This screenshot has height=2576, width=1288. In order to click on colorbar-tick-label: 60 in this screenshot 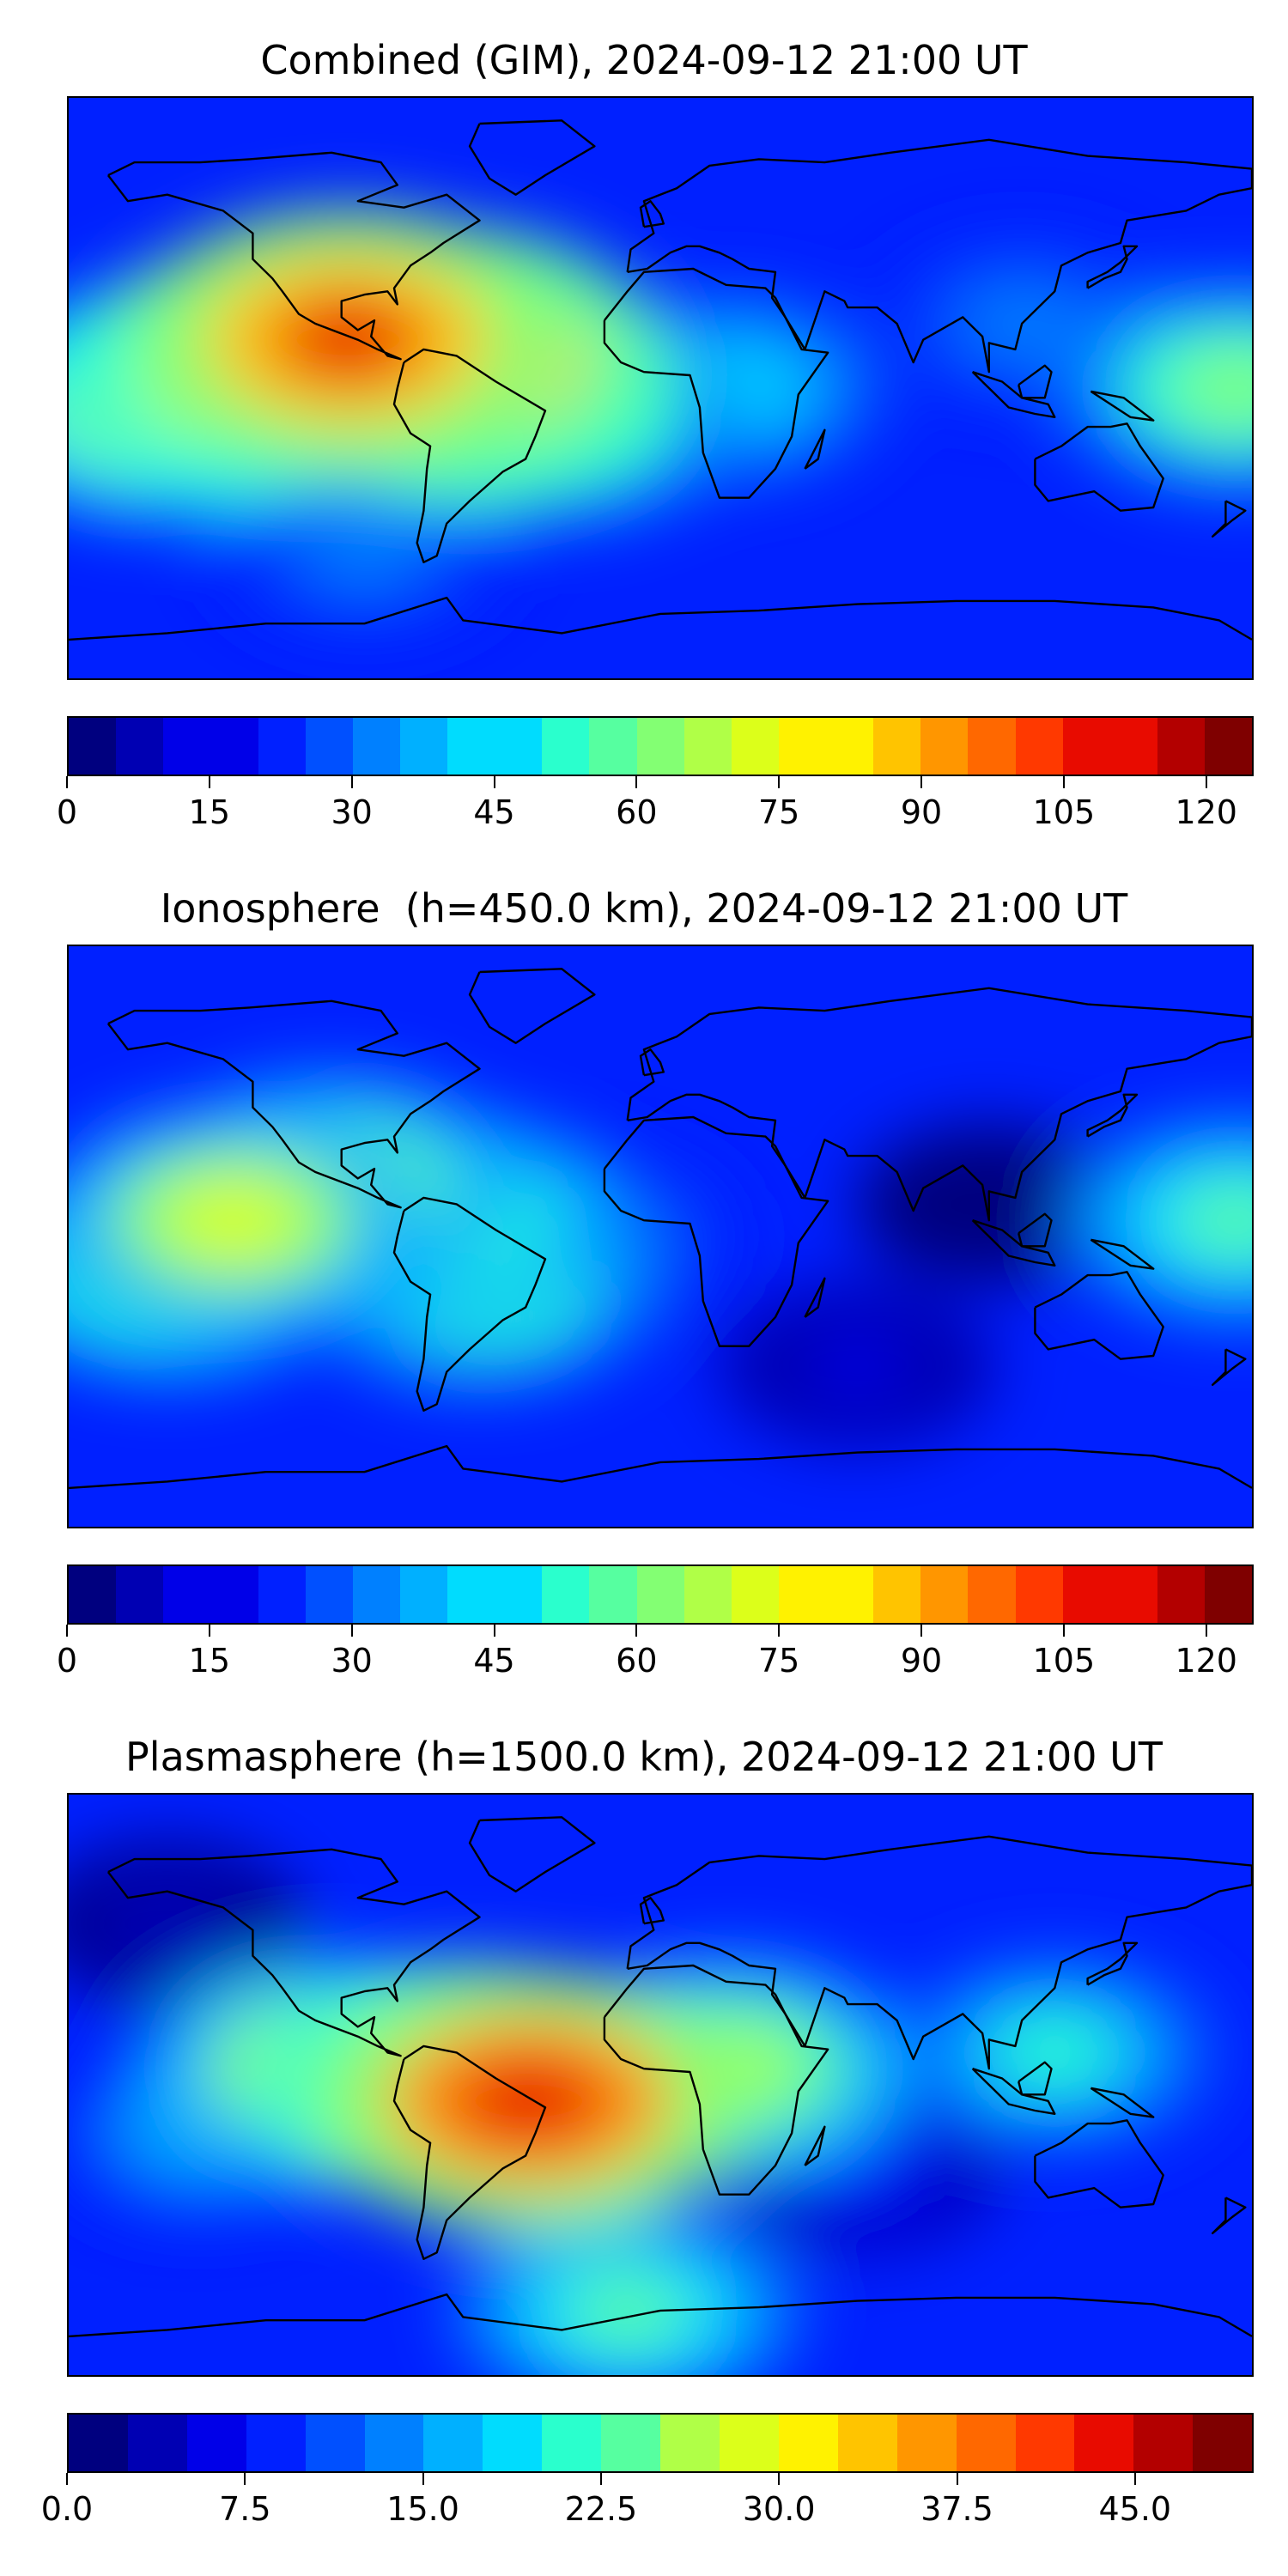, I will do `click(637, 1661)`.